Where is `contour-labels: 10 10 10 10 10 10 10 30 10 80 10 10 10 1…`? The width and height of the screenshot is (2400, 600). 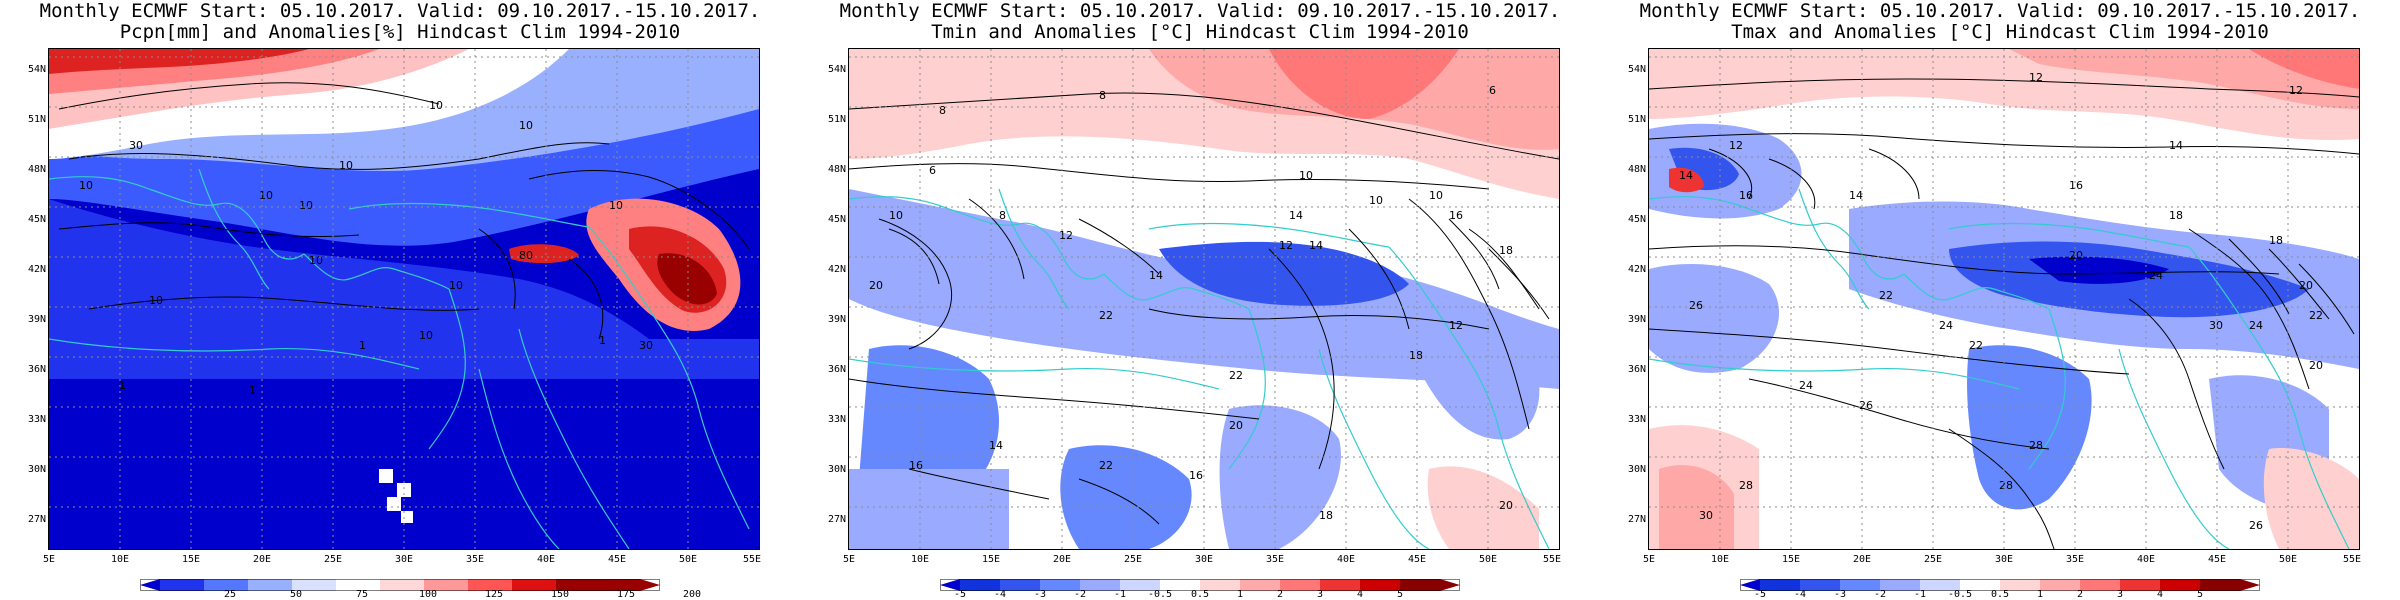 contour-labels: 10 10 10 10 10 10 10 30 10 80 10 10 10 1… is located at coordinates (366, 248).